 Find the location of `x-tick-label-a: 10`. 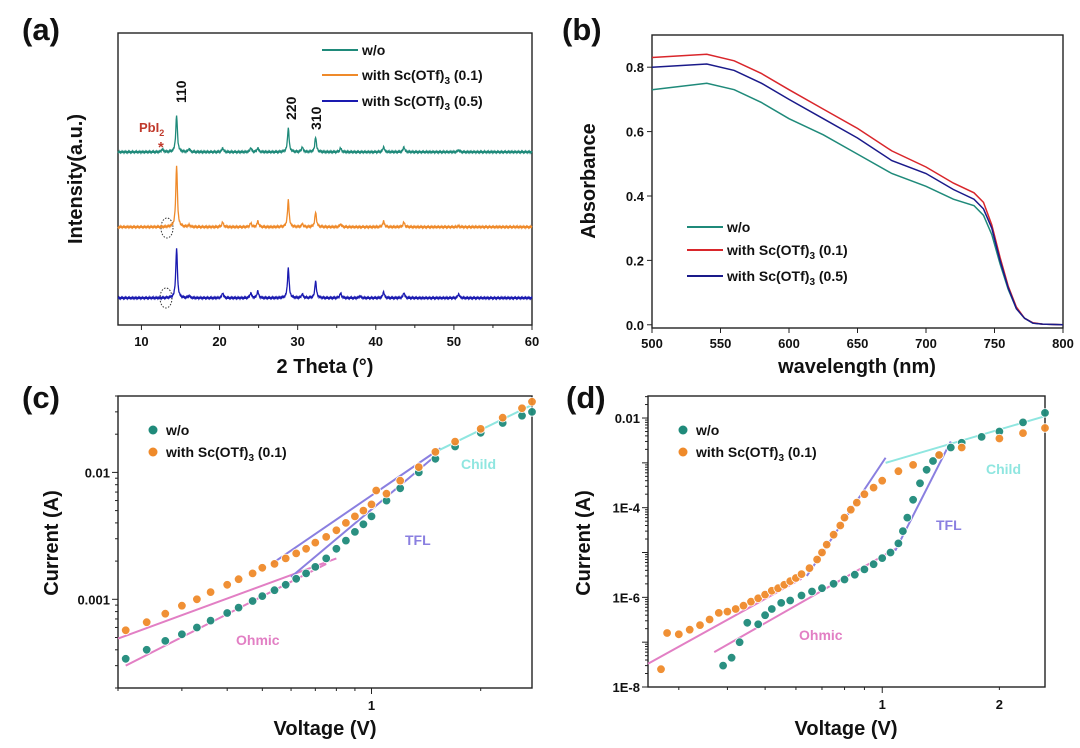

x-tick-label-a: 10 is located at coordinates (141, 341).